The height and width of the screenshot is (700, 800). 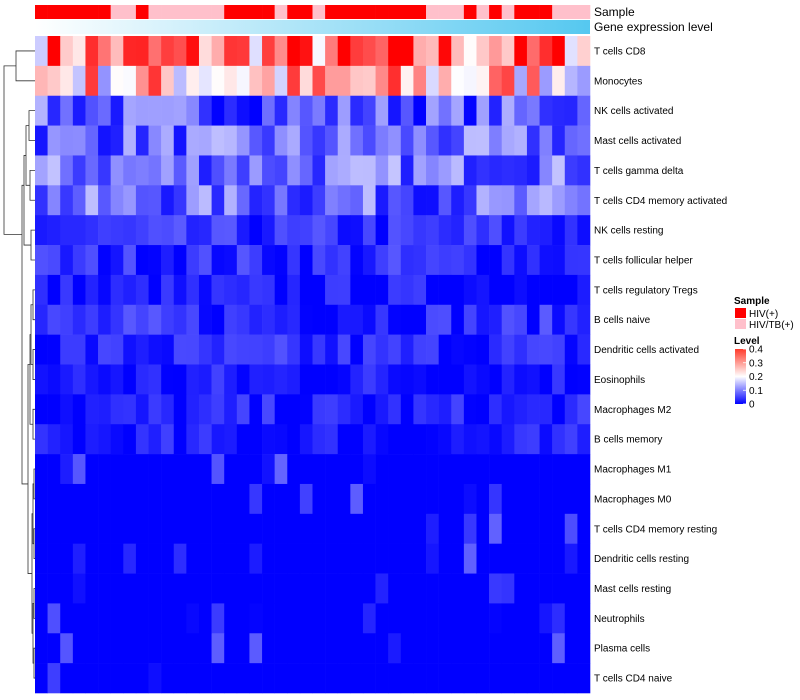 What do you see at coordinates (763, 314) in the screenshot?
I see `legend-label-hiv: HIV(+)` at bounding box center [763, 314].